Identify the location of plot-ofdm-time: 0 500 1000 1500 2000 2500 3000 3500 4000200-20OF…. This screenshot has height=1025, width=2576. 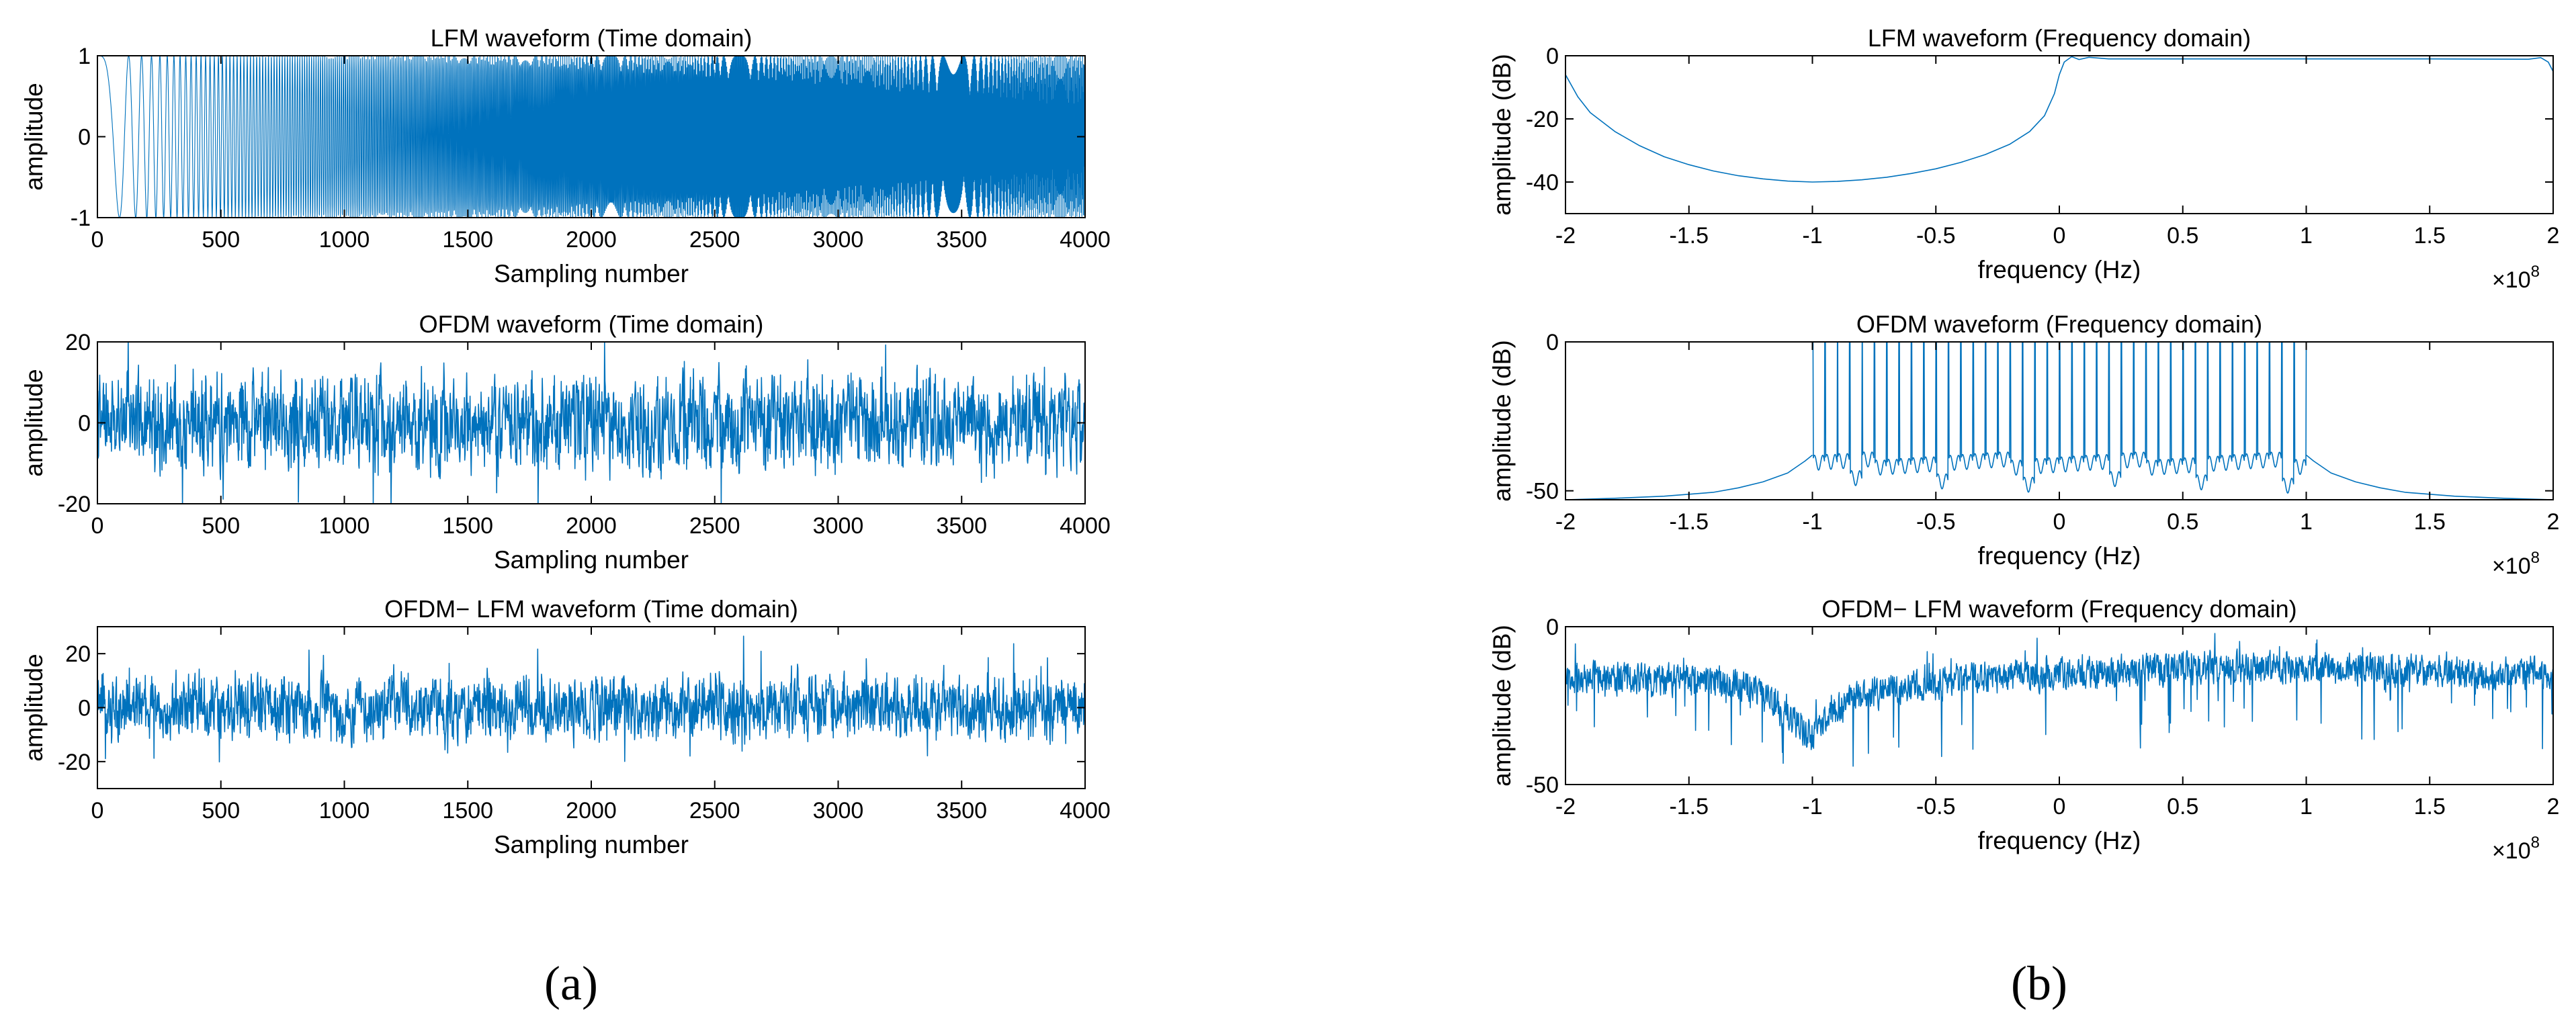
(565, 442).